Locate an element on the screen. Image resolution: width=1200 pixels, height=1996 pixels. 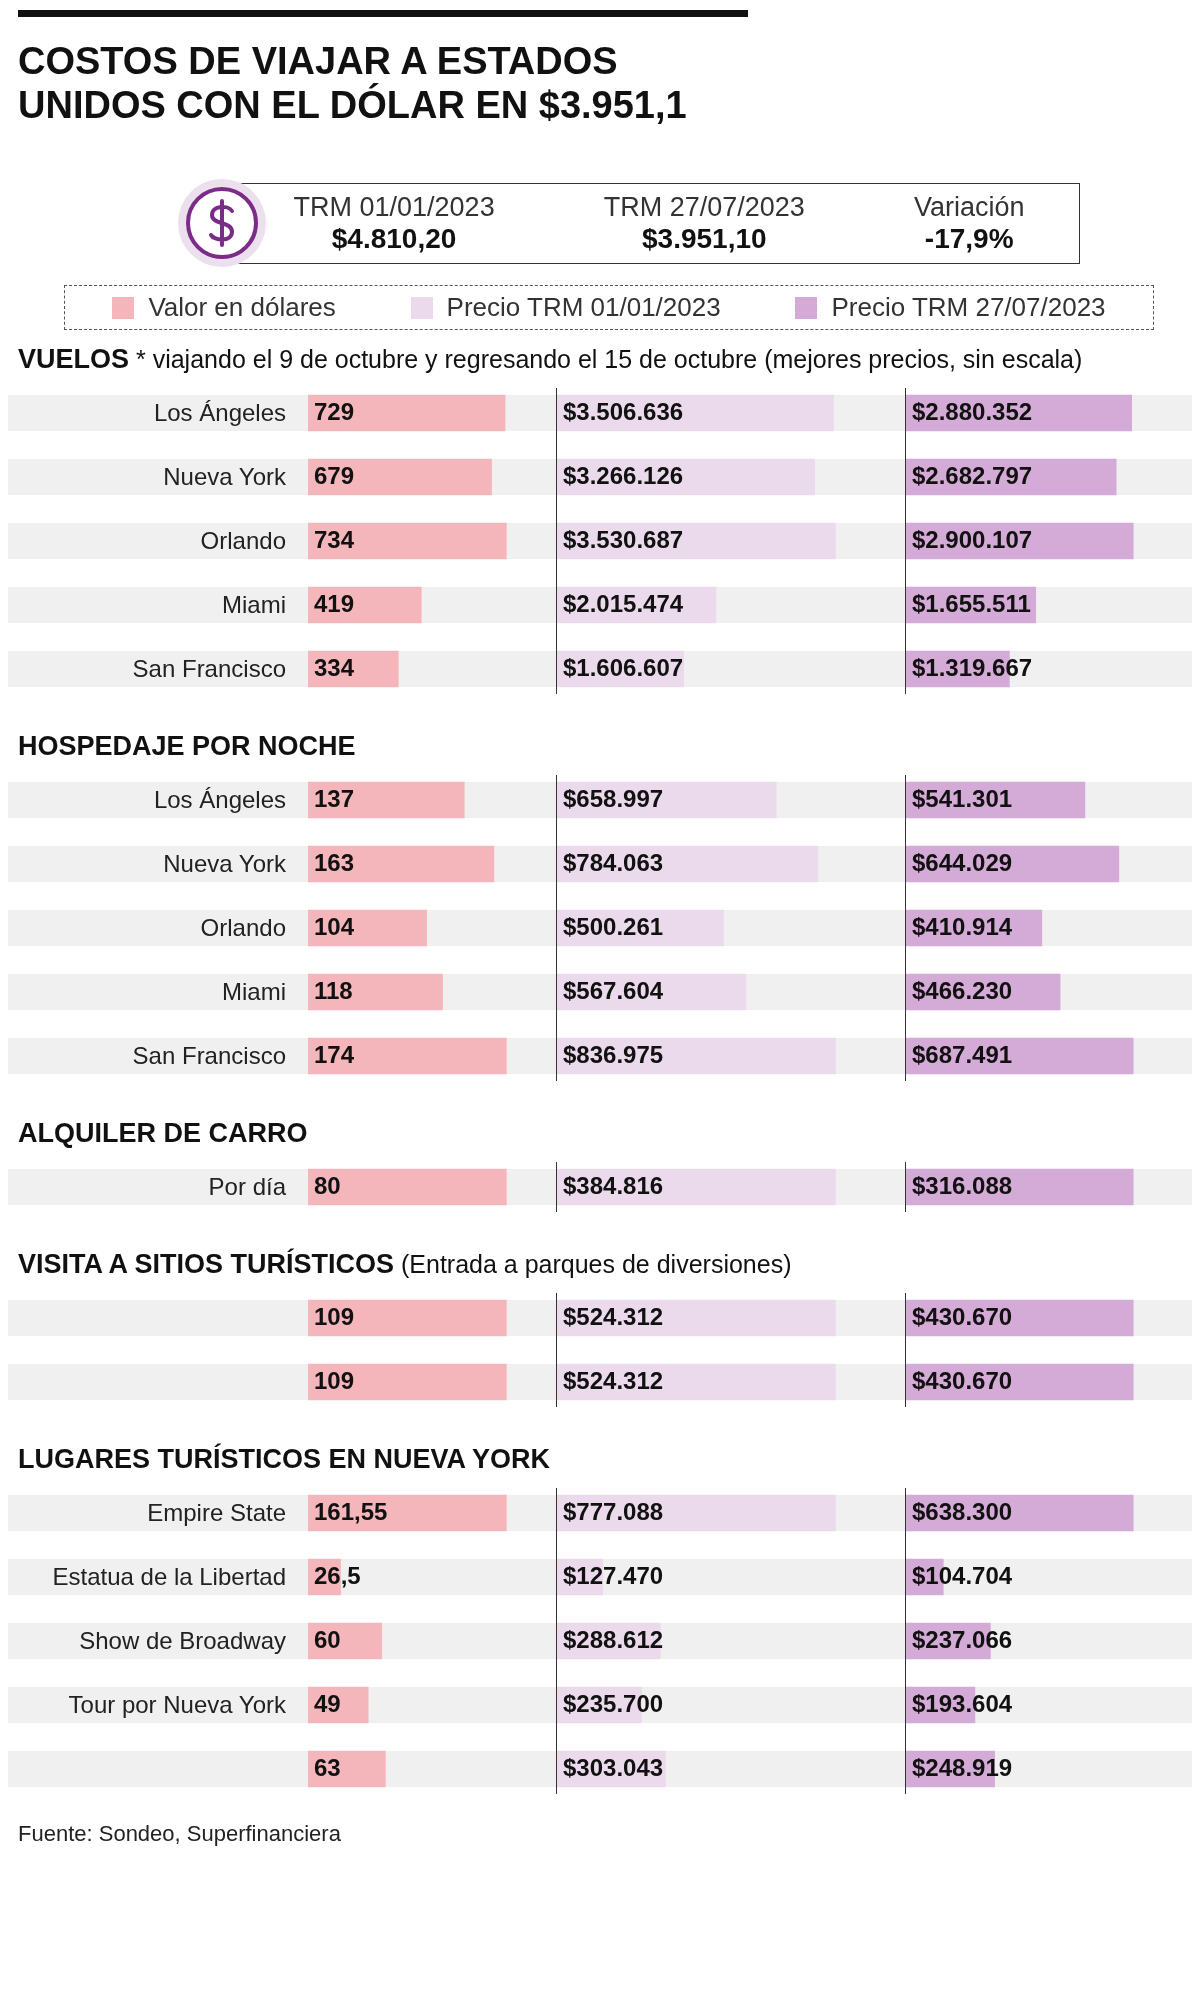
data-label: $2.900.107 is located at coordinates (972, 539).